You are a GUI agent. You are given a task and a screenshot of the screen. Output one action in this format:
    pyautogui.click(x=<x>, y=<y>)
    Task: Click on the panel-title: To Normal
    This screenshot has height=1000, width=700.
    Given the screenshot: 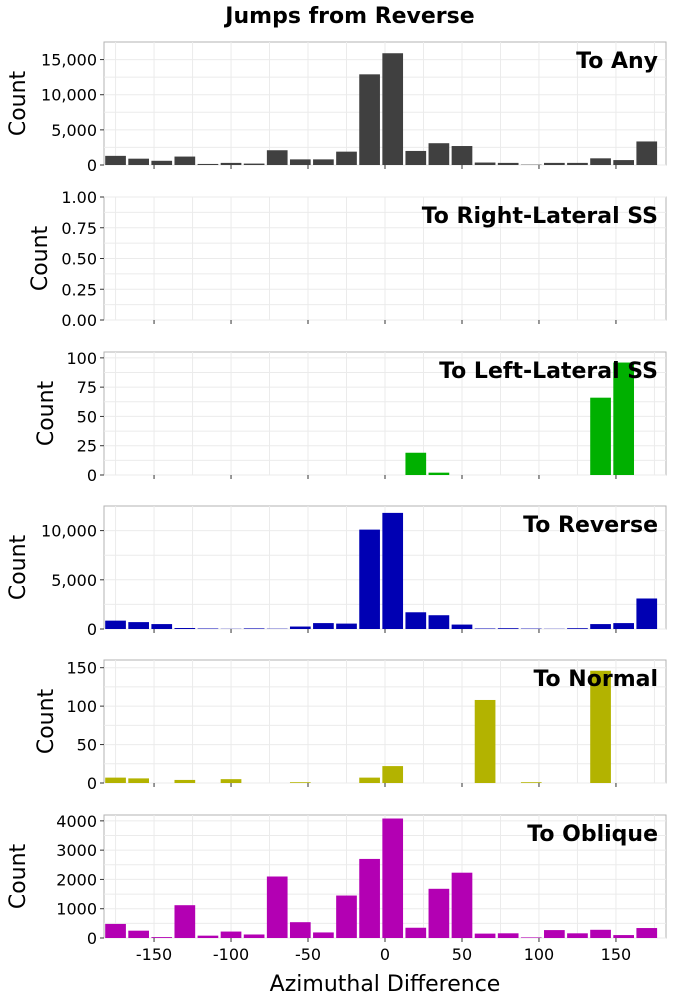 What is the action you would take?
    pyautogui.click(x=595, y=679)
    